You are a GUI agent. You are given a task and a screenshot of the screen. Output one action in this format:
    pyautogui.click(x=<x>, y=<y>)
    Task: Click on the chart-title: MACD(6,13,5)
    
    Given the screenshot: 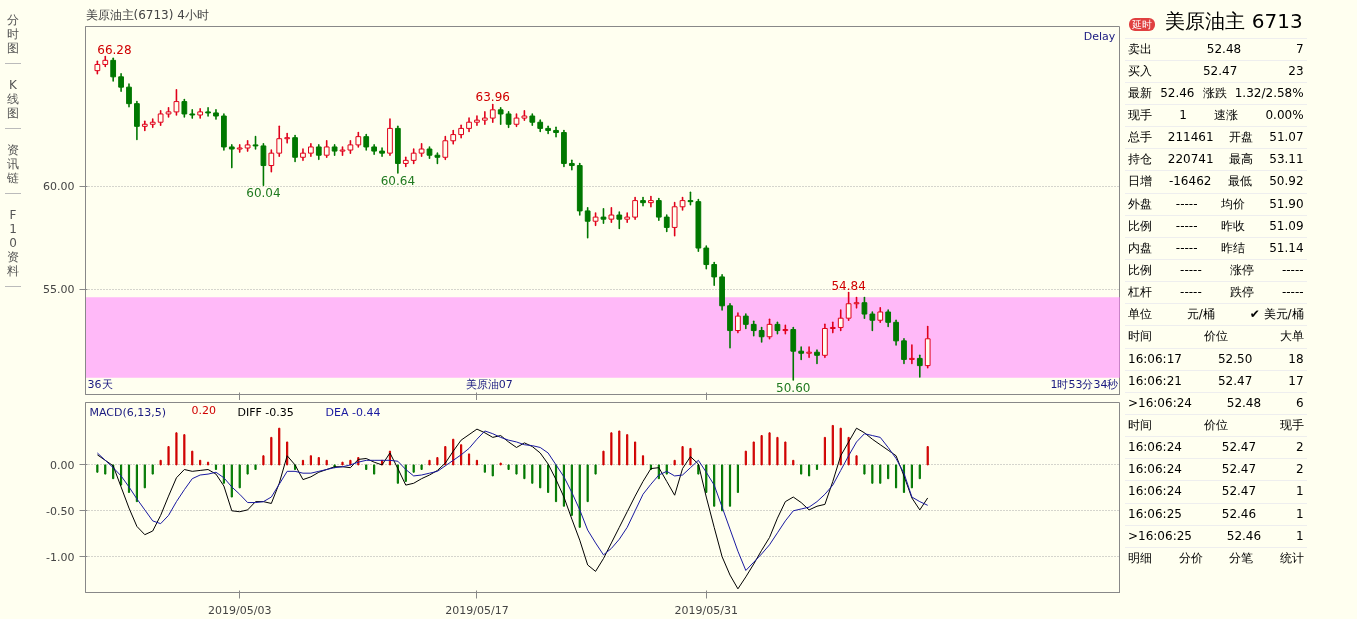 What is the action you would take?
    pyautogui.click(x=128, y=412)
    